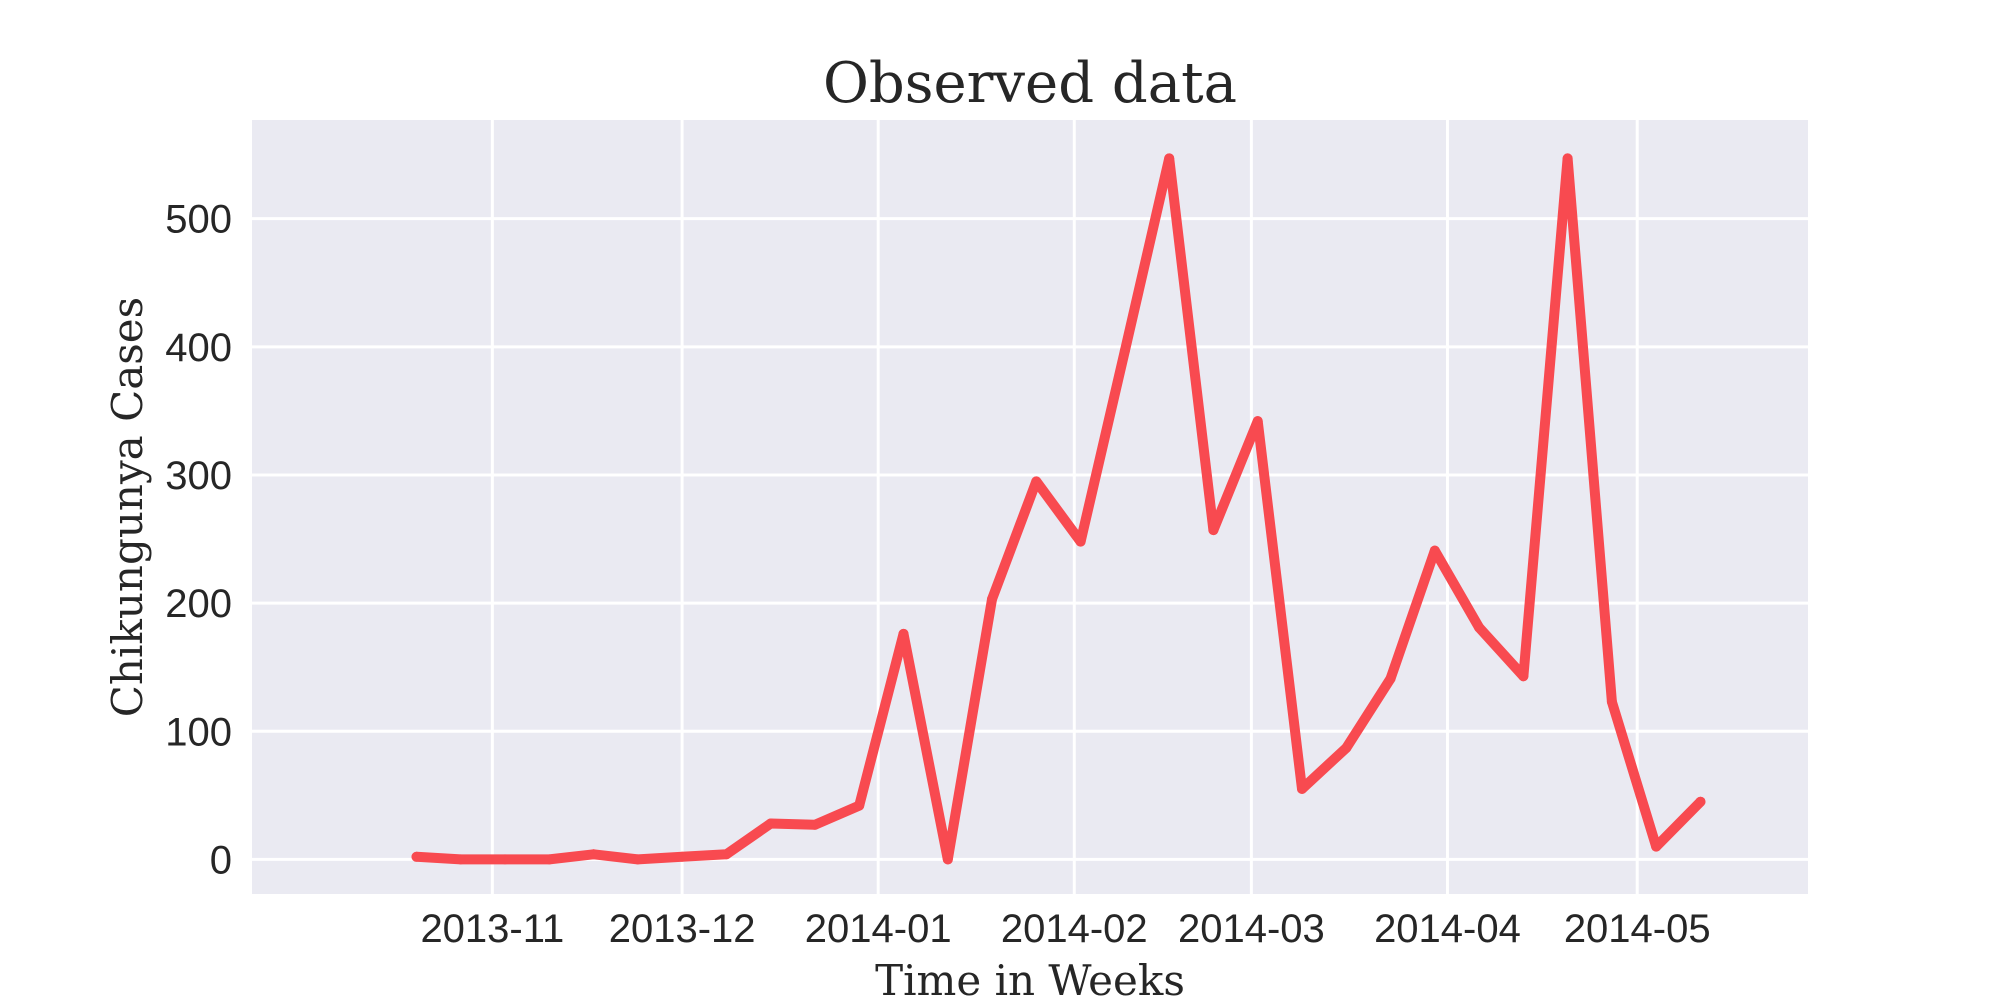  I want to click on x-tick-label-2014-02: 2014-02, so click(1074, 929).